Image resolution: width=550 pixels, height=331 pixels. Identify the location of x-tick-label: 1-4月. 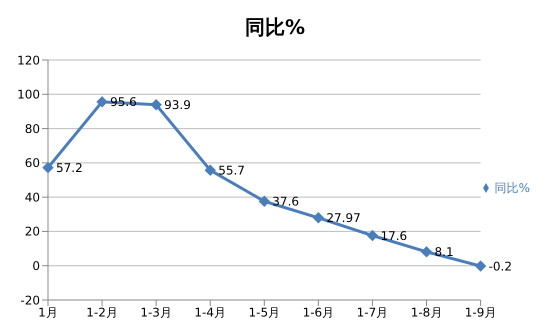
(210, 313).